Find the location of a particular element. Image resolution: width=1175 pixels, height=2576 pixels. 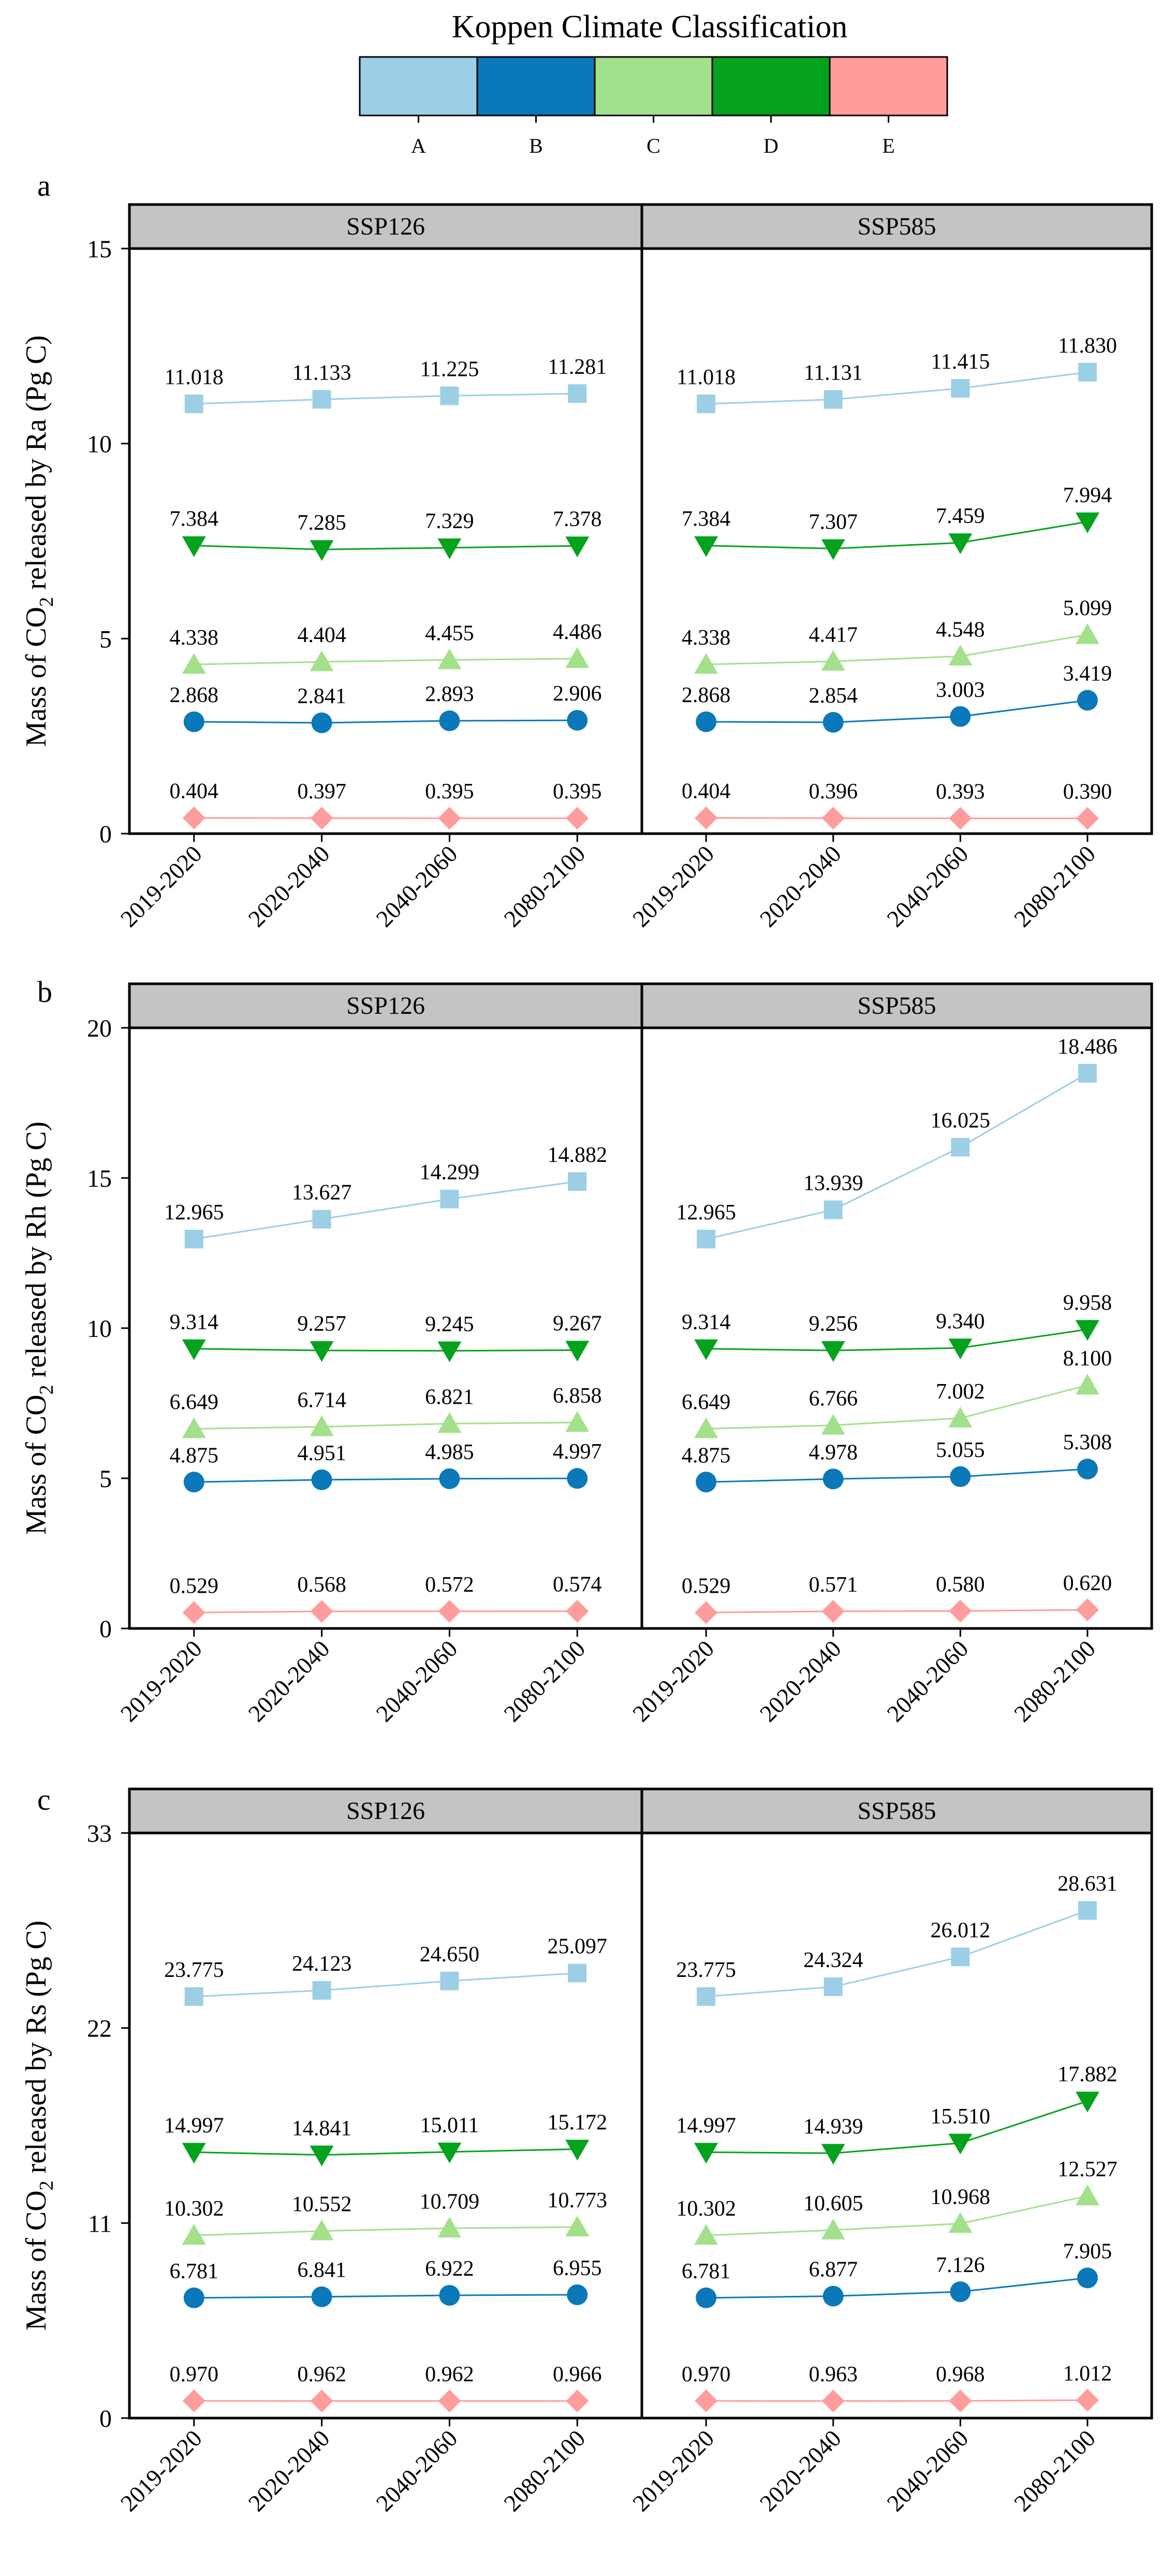

facet-frame is located at coordinates (896, 2125).